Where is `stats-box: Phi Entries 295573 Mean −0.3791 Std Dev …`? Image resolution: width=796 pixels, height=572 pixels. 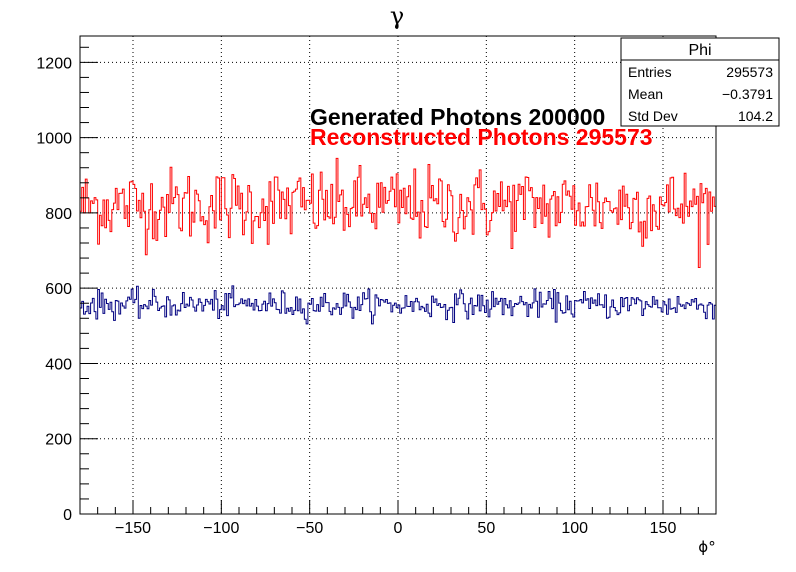
stats-box: Phi Entries 295573 Mean −0.3791 Std Dev … is located at coordinates (700, 82).